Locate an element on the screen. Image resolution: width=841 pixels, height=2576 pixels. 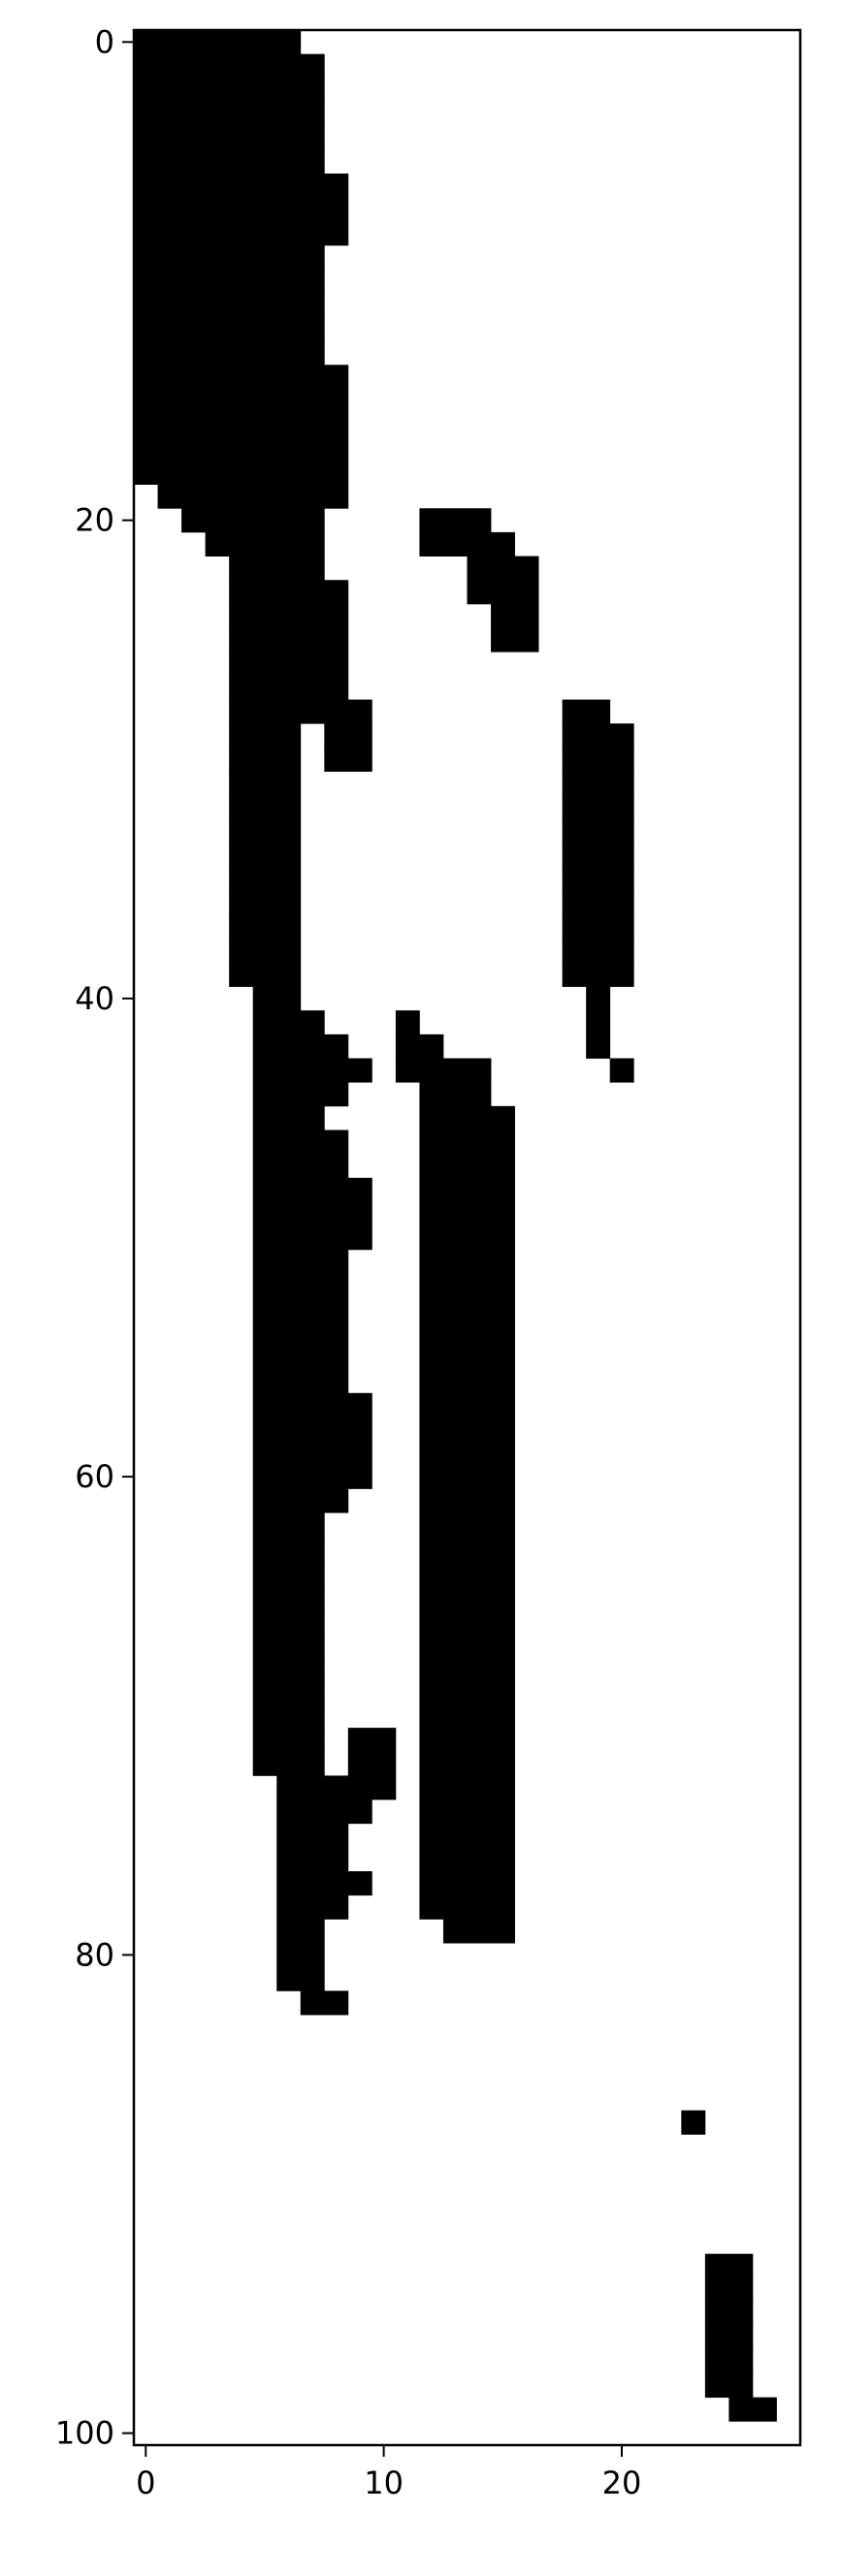
x-axis: 0 10 20 is located at coordinates (388, 2473).